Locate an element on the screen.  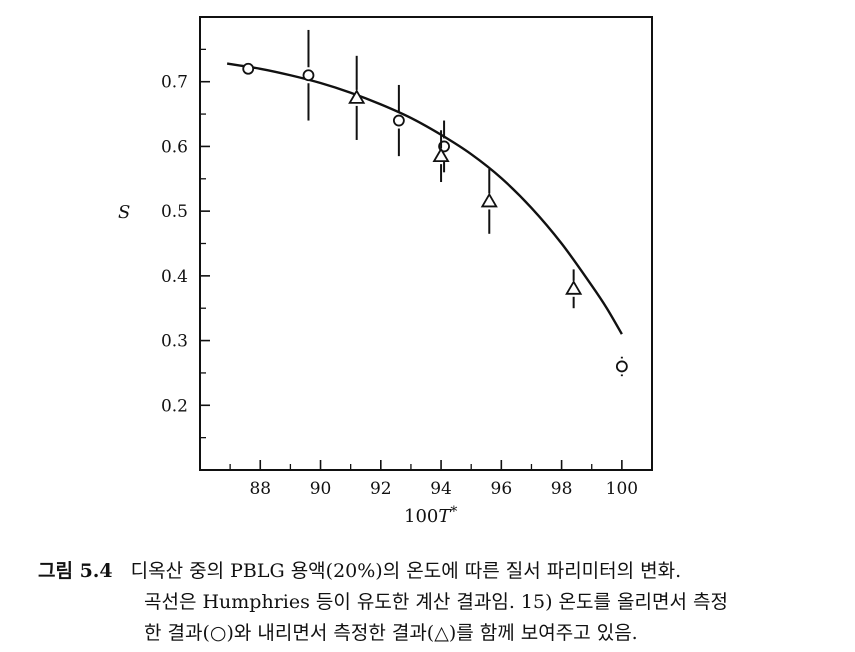
caption-line-1: 디옥산 중의 PBLG 용액(20%)의 온도에 따른 질서 파리미터의 변화. is located at coordinates (406, 571).